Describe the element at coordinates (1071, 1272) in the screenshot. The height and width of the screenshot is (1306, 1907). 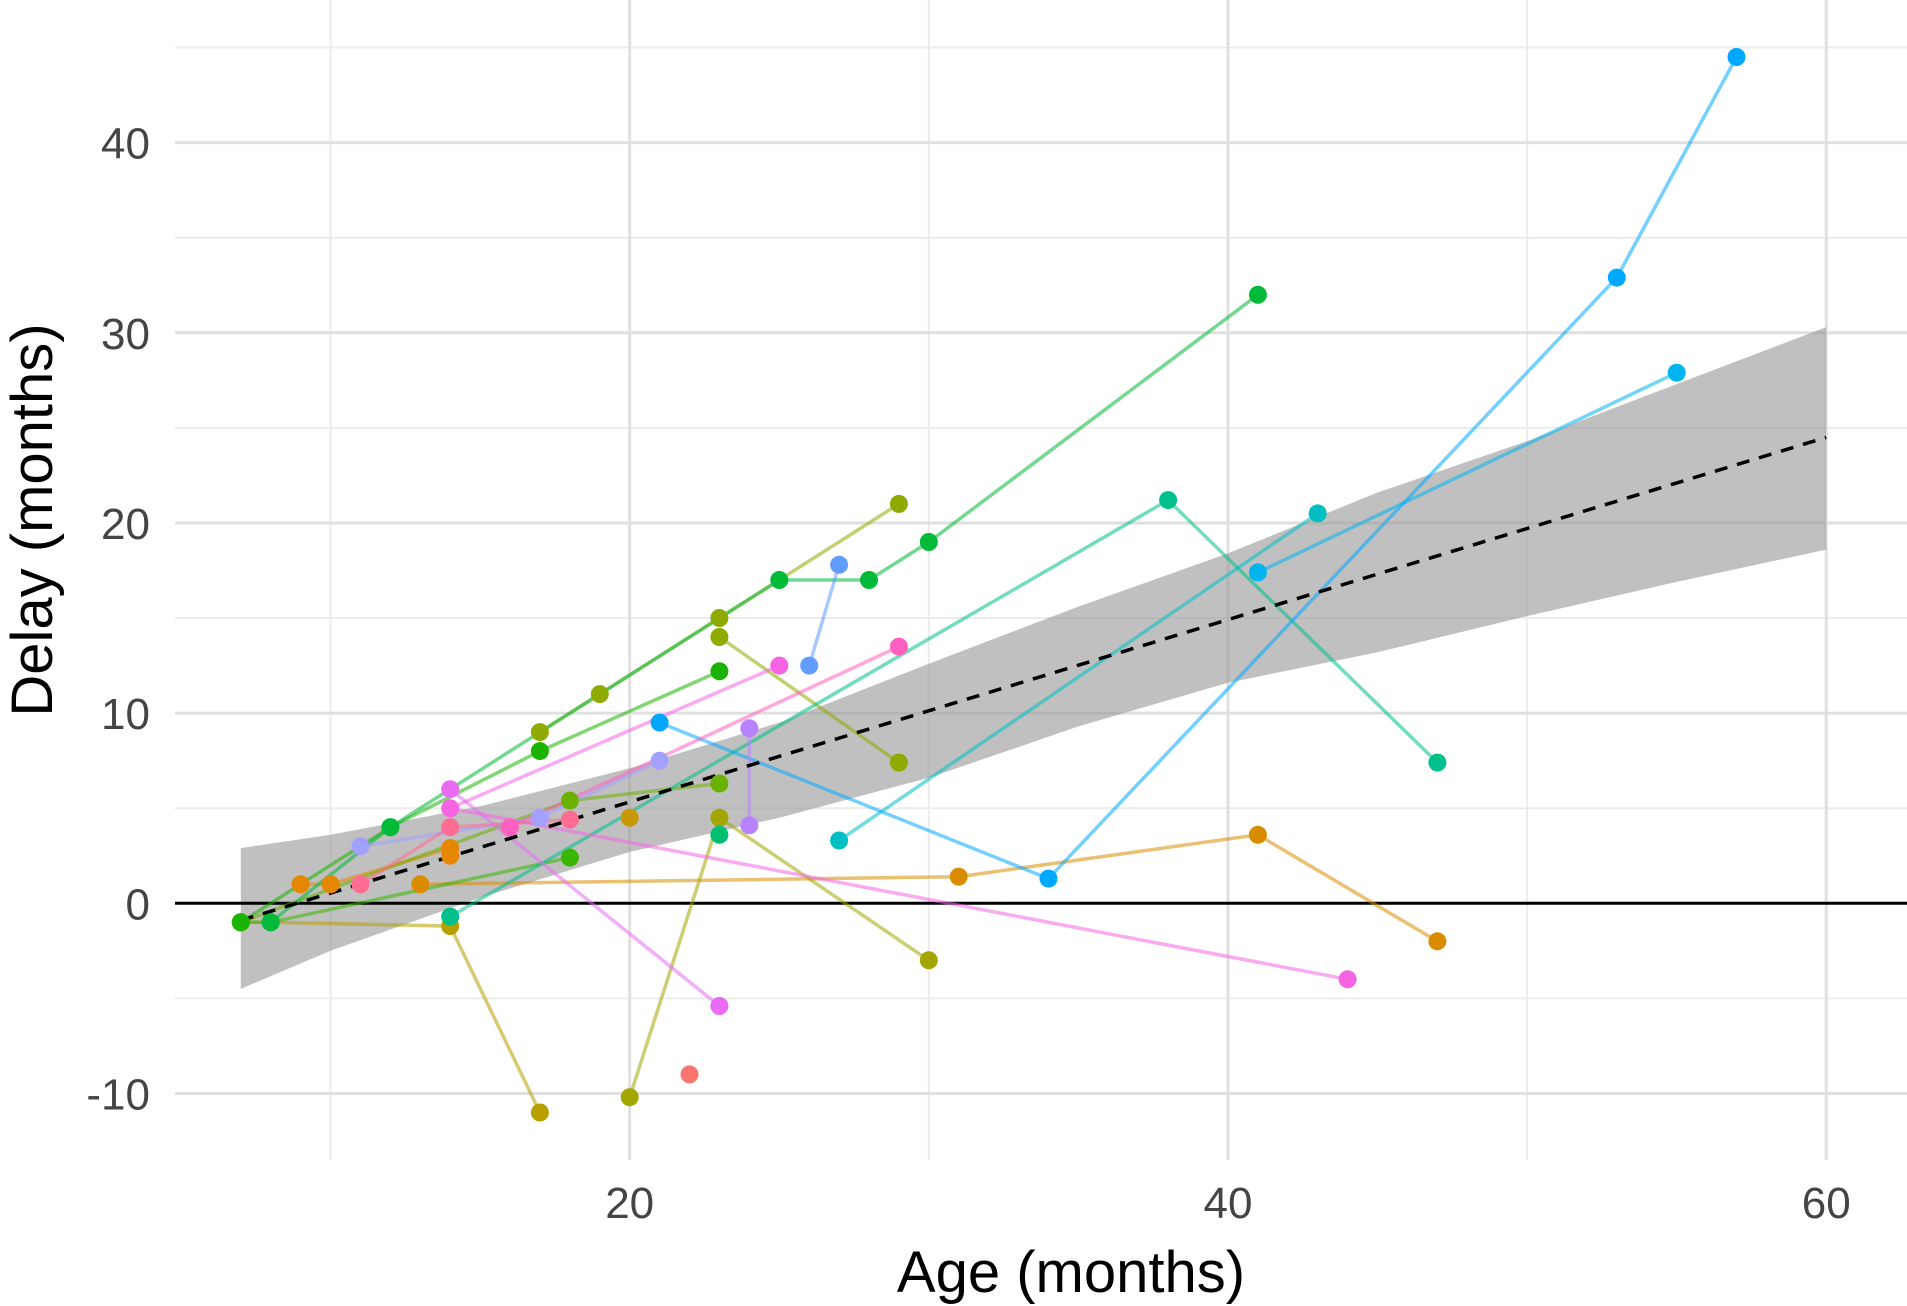
I see `x-axis-title: Age (months)` at that location.